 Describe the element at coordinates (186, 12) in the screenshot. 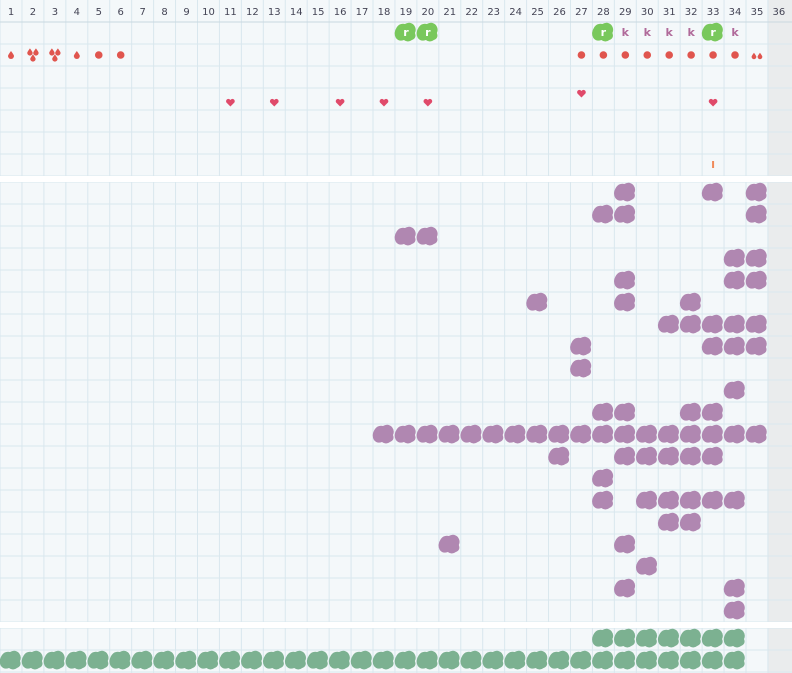

I see `column-number: 9` at that location.